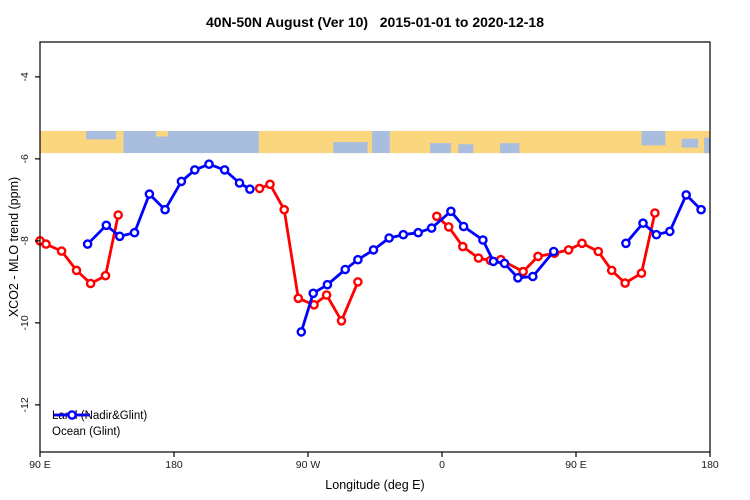 The width and height of the screenshot is (750, 500). What do you see at coordinates (14, 247) in the screenshot?
I see `y-axis-label: XCO2 - MLO trend (ppm)` at bounding box center [14, 247].